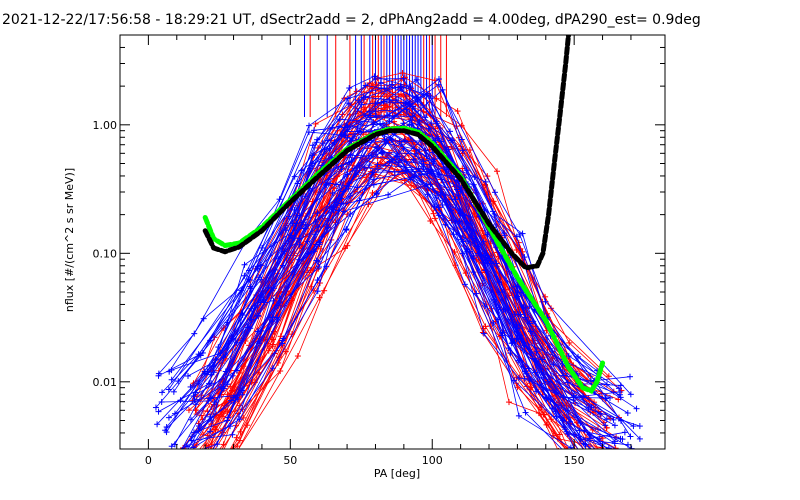 This screenshot has height=500, width=800. I want to click on x-tick-label: 0, so click(148, 460).